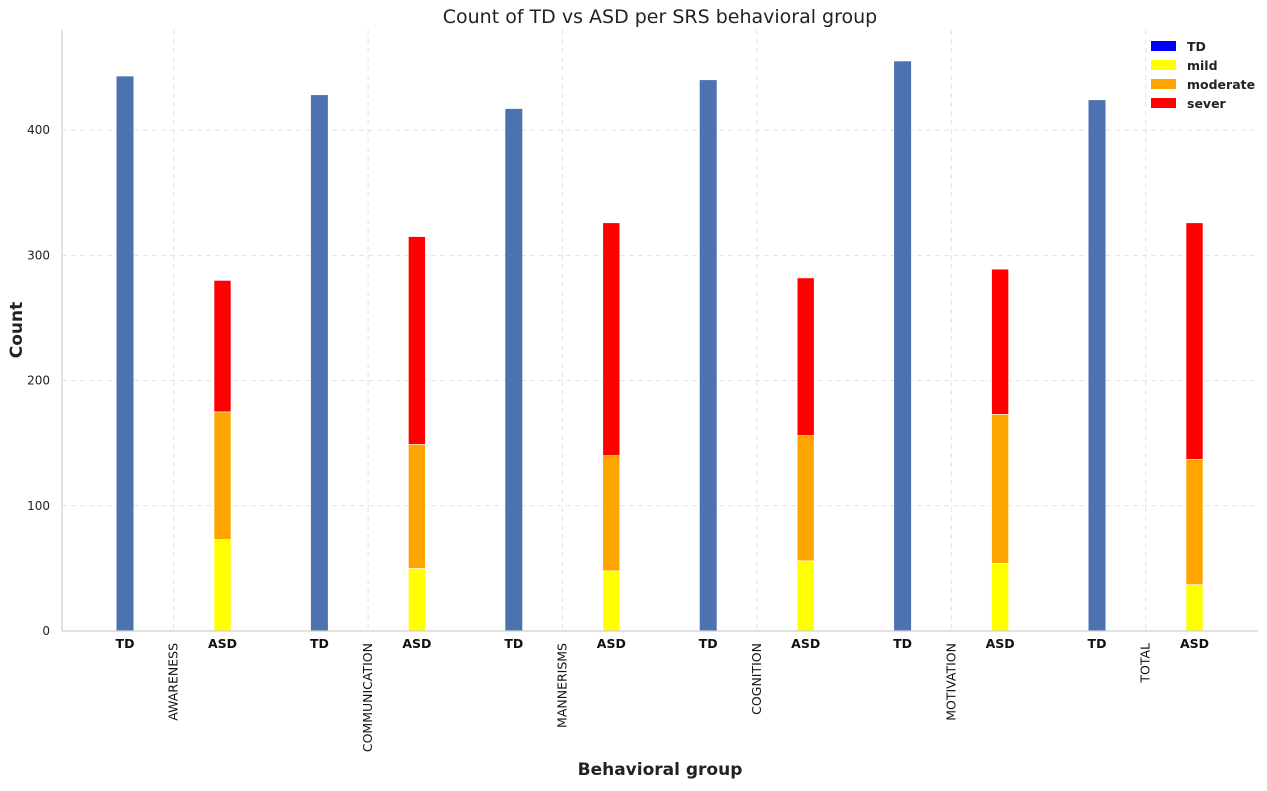  I want to click on legend-label-moderate: moderate, so click(1221, 84).